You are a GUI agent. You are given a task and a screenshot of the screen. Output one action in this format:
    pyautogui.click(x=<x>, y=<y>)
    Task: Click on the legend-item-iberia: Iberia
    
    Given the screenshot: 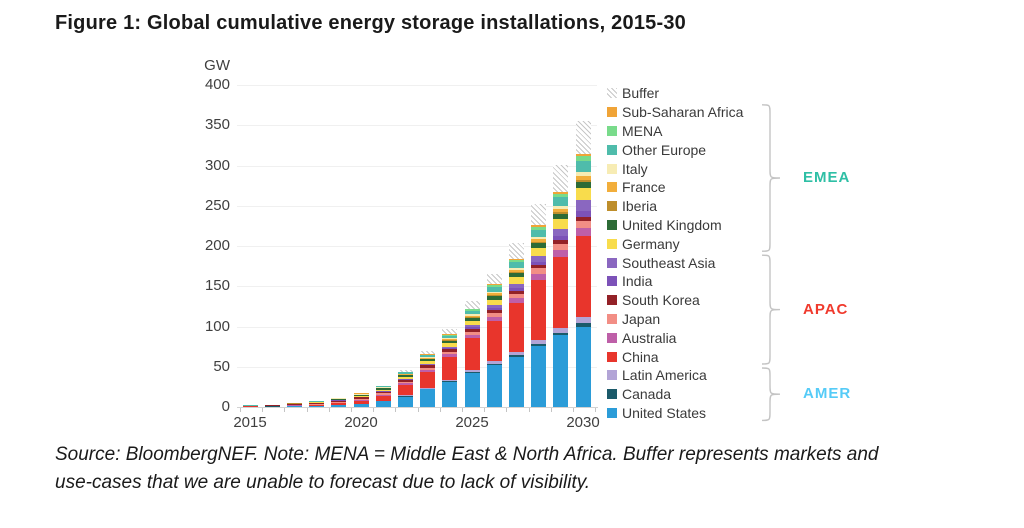 What is the action you would take?
    pyautogui.click(x=675, y=206)
    